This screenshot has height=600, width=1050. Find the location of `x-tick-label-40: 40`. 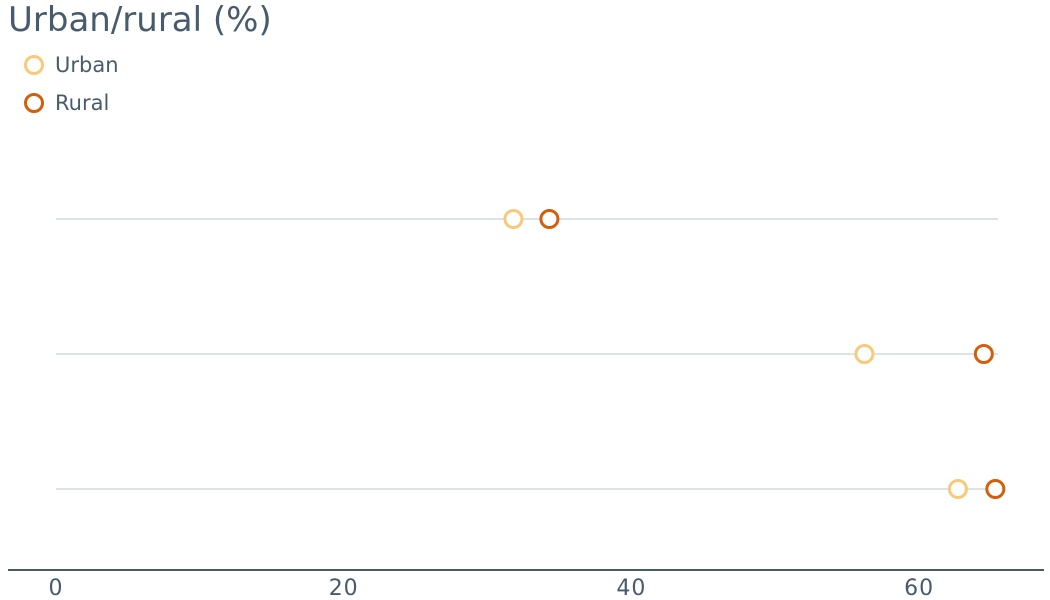

x-tick-label-40: 40 is located at coordinates (631, 588).